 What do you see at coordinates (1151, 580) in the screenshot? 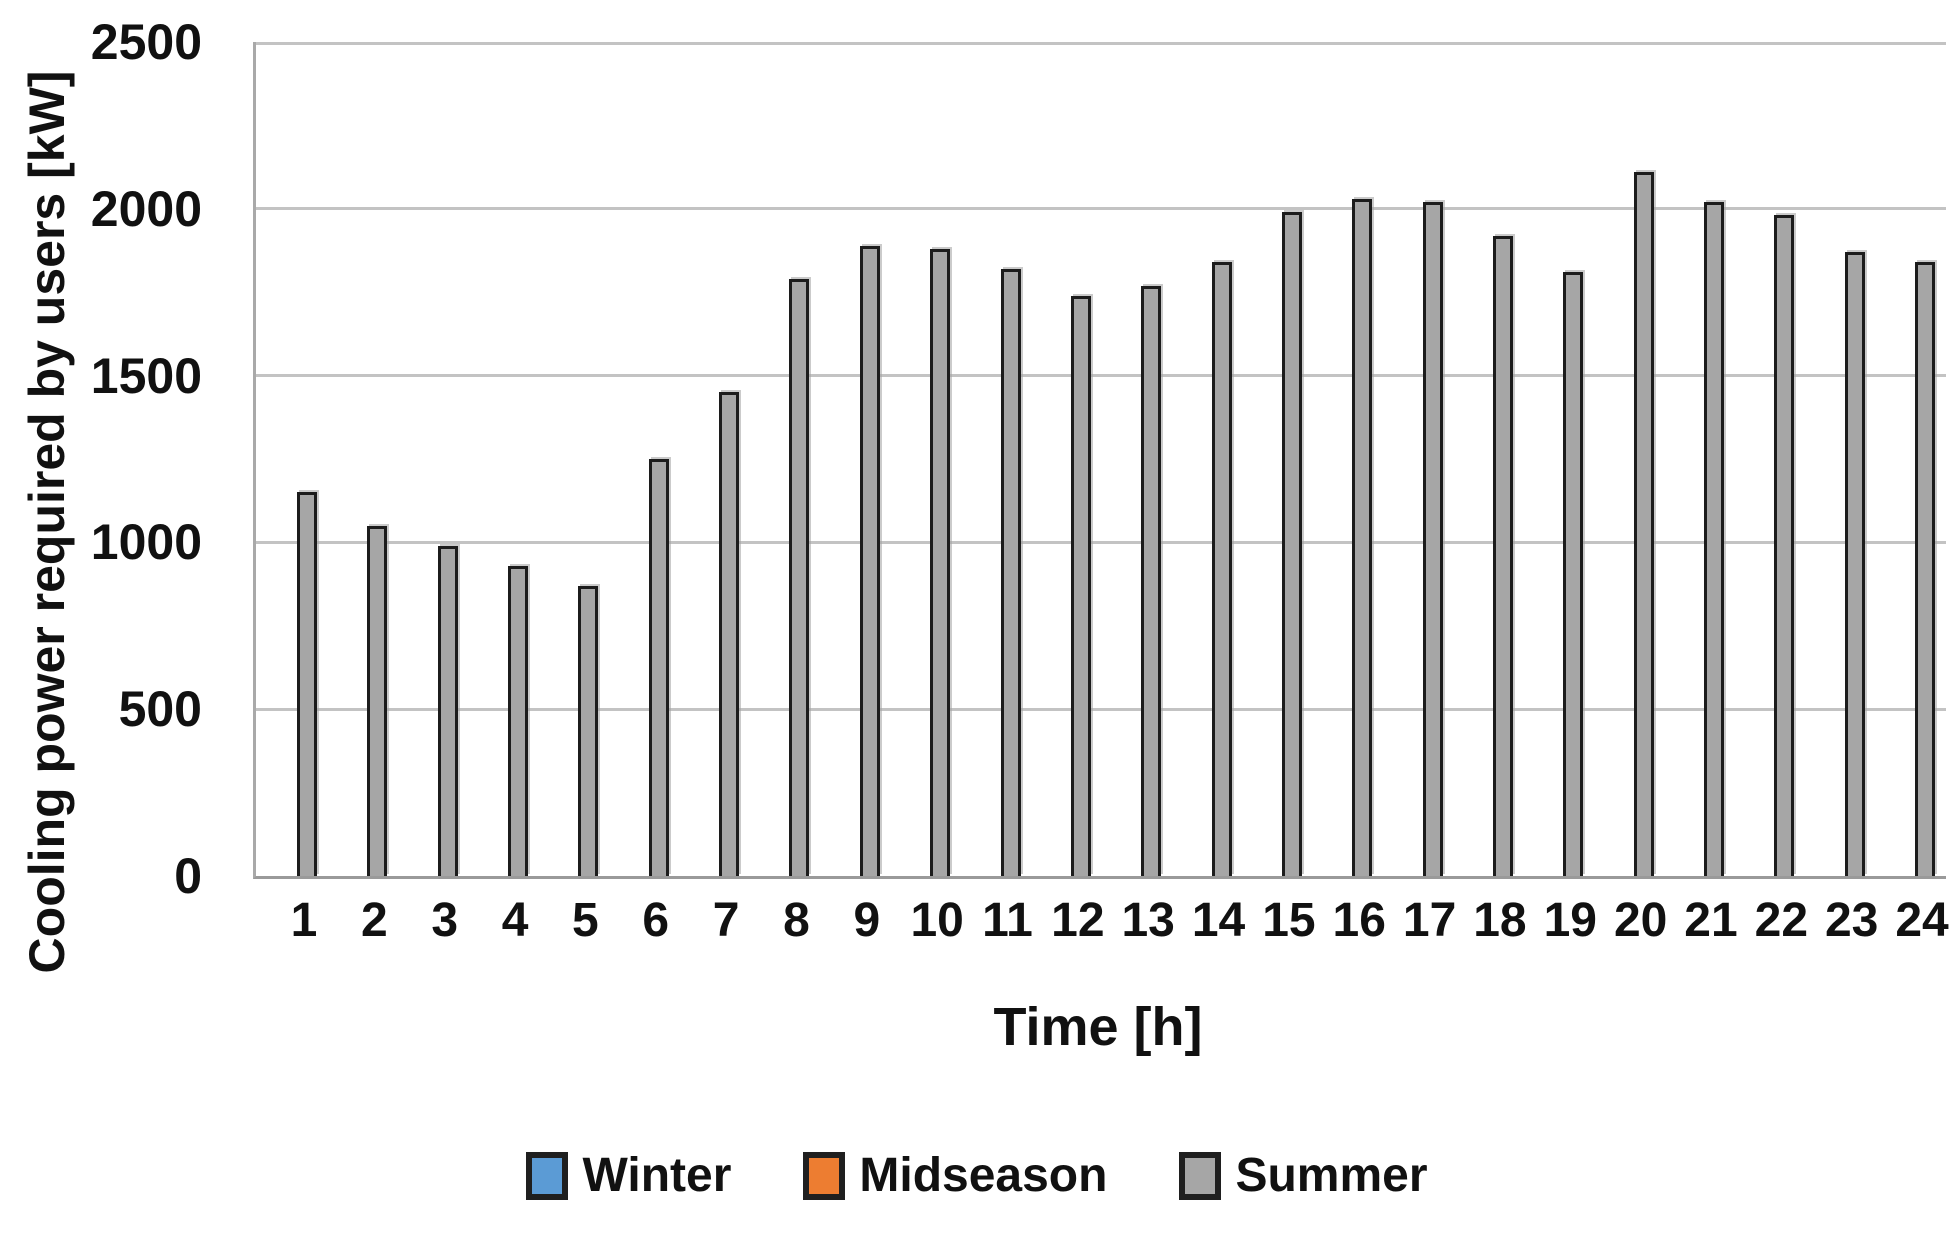
I see `bar-summer-h13` at bounding box center [1151, 580].